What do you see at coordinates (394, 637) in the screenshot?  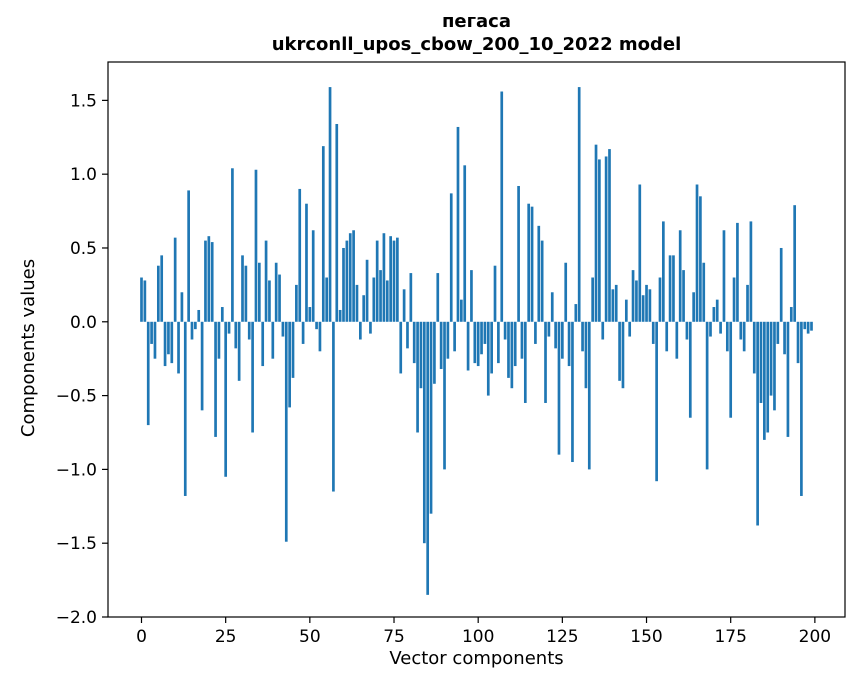 I see `x-tick-label: 75` at bounding box center [394, 637].